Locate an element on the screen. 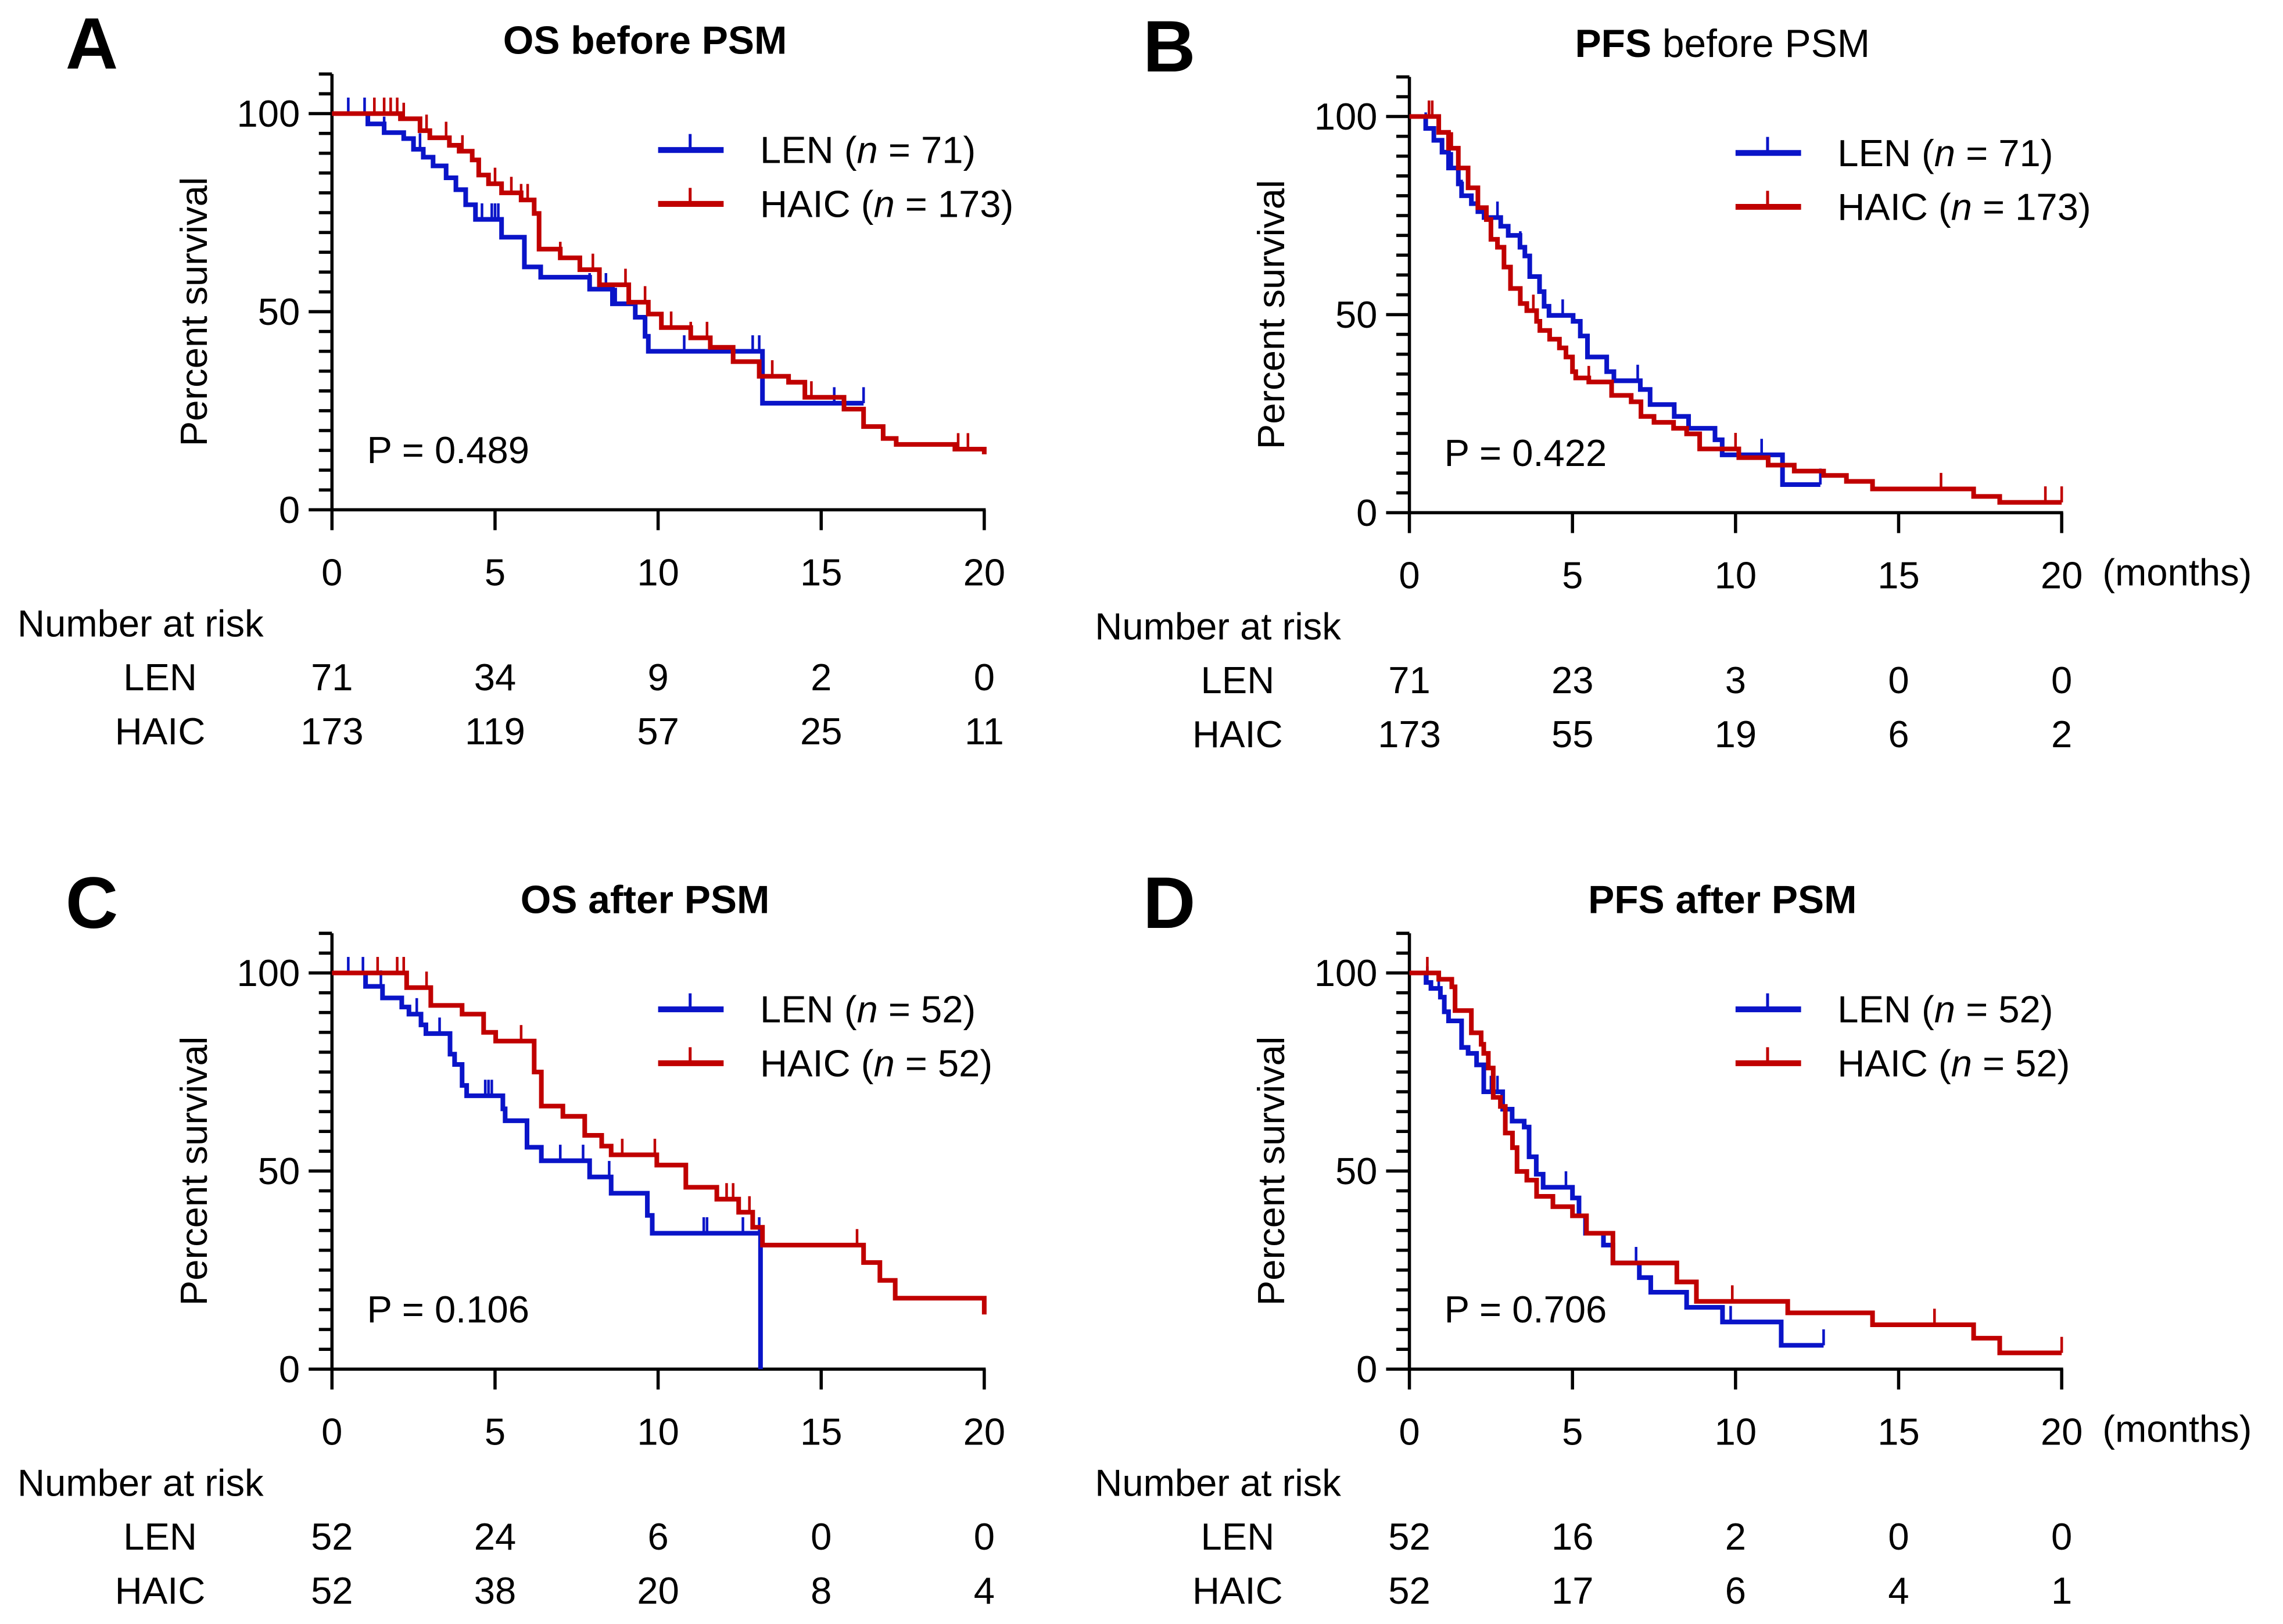 This screenshot has width=2283, height=1624. risk-value: 11 is located at coordinates (984, 731).